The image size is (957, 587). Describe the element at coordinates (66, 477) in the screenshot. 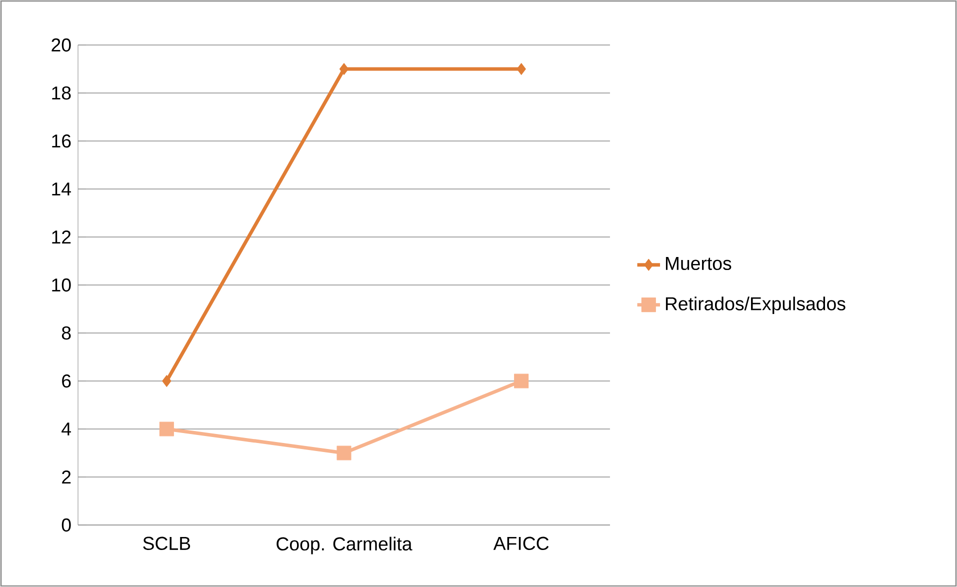

I see `y-tick-label: 2` at that location.